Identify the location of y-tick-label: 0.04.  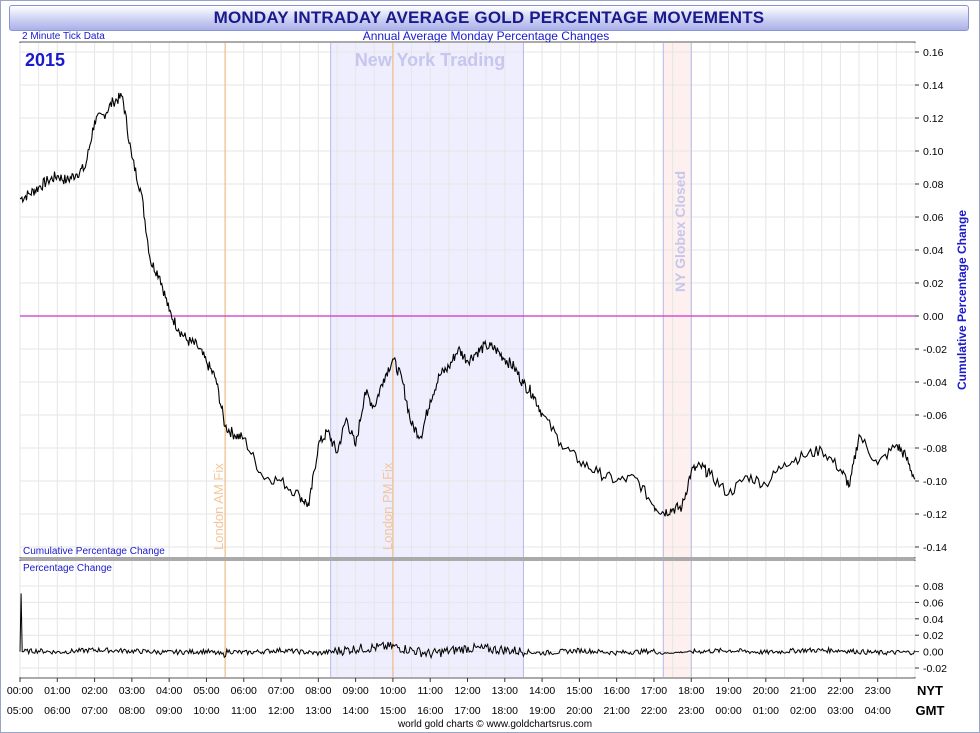
(933, 251).